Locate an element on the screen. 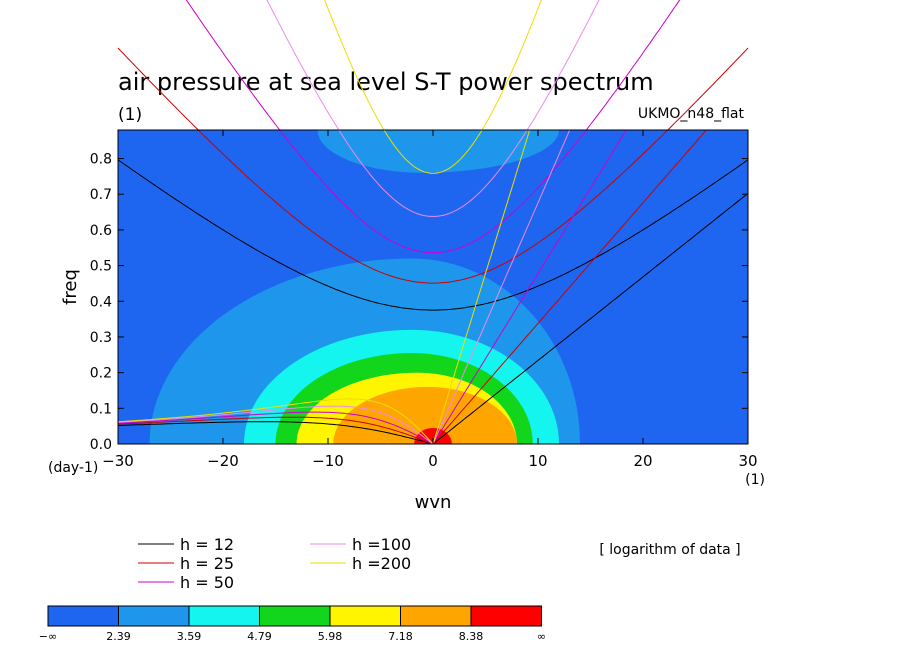  legend-label-h25: h = 25 is located at coordinates (207, 563).